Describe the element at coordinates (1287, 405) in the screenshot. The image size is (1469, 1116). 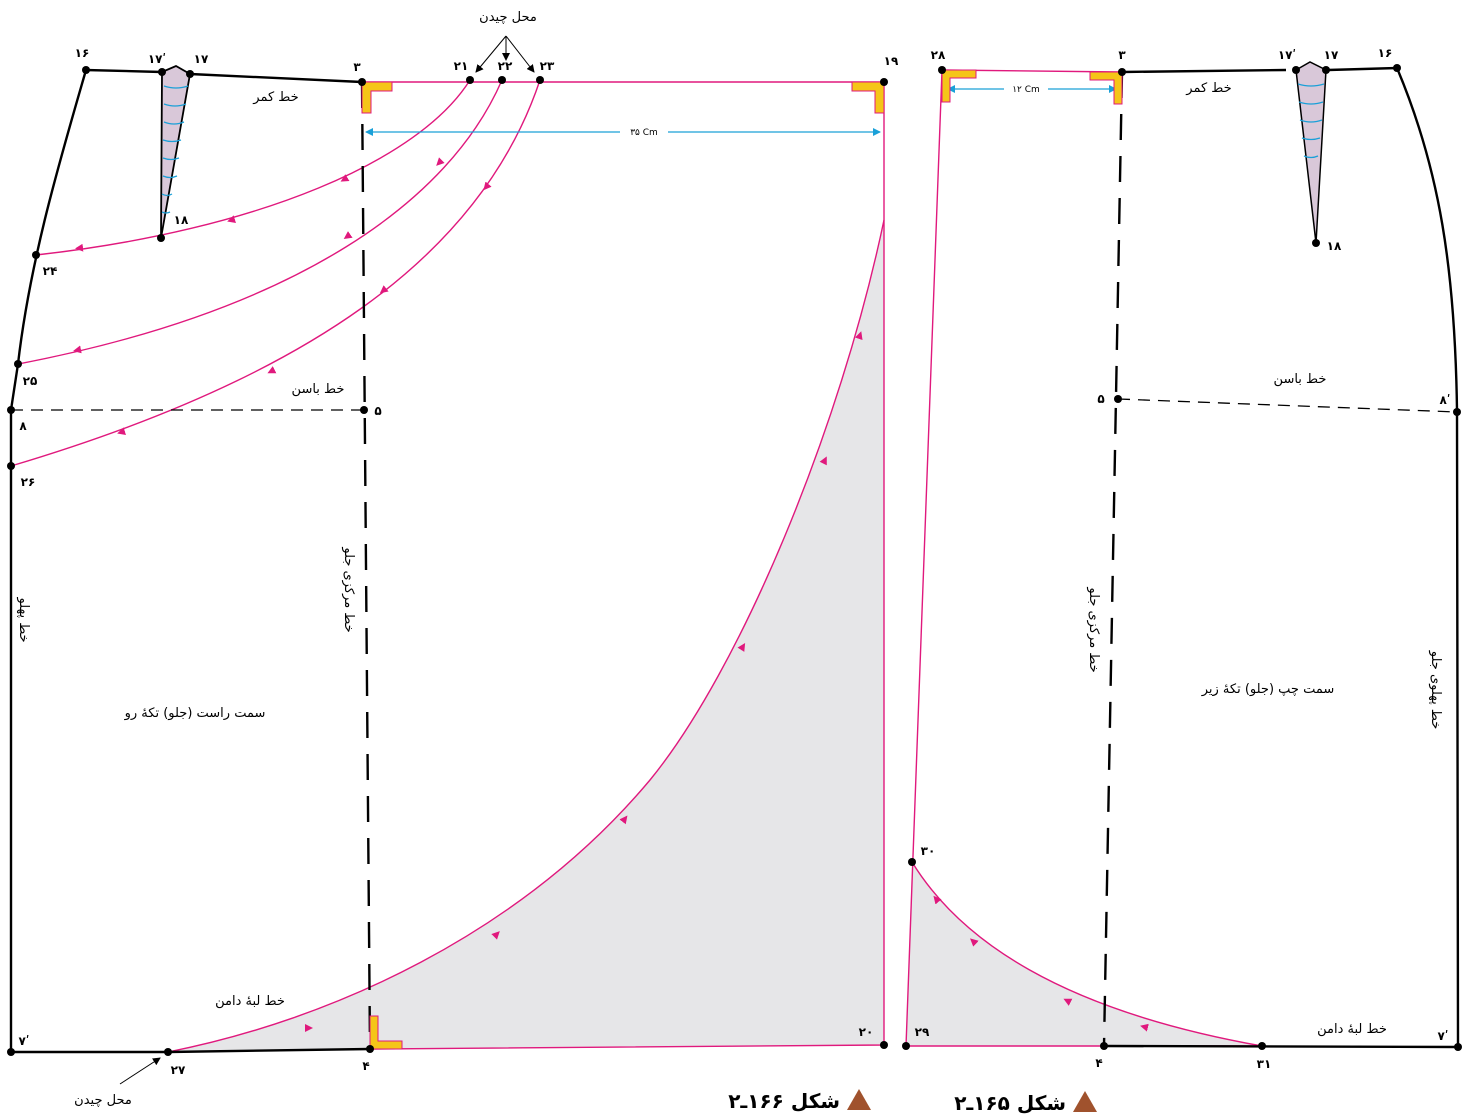
I see `hip-line-right` at that location.